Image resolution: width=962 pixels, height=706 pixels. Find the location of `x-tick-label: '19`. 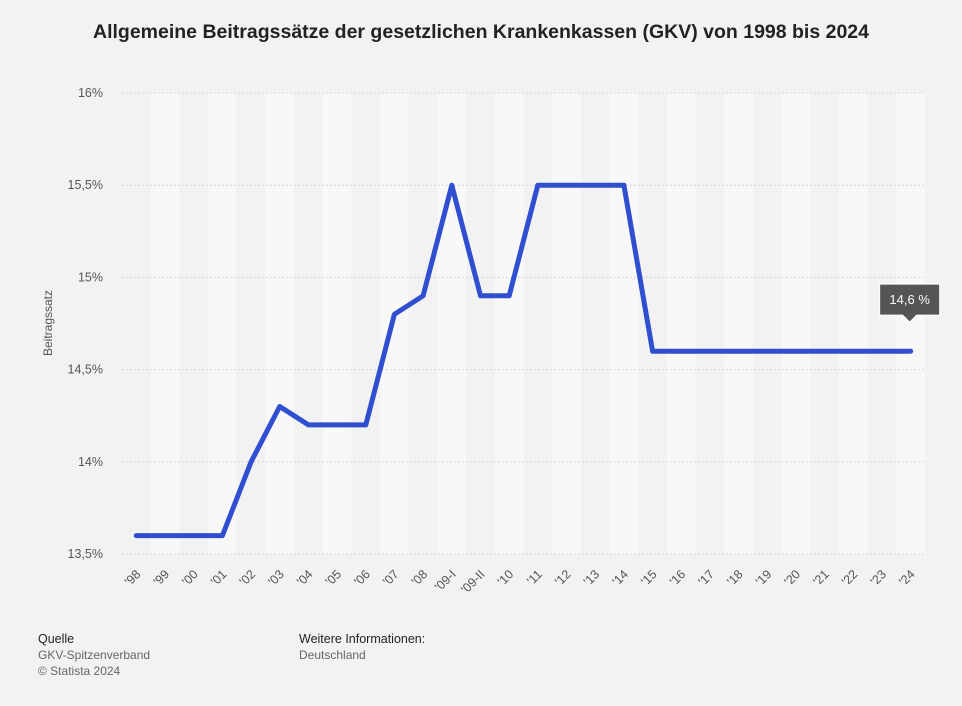

x-tick-label: '19 is located at coordinates (763, 577).